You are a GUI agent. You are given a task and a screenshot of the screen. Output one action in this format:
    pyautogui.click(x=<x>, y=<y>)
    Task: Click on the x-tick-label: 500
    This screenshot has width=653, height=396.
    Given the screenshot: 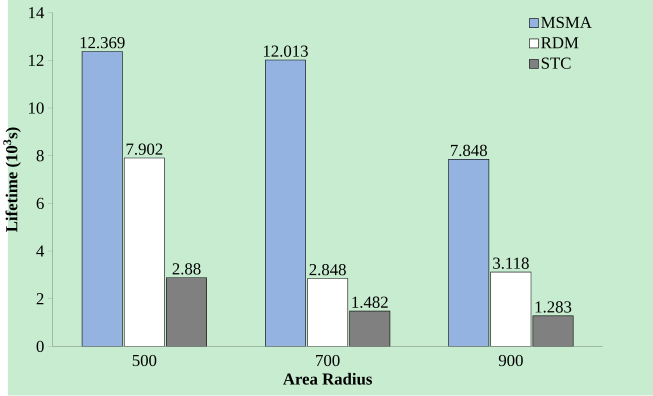 What is the action you would take?
    pyautogui.click(x=144, y=360)
    